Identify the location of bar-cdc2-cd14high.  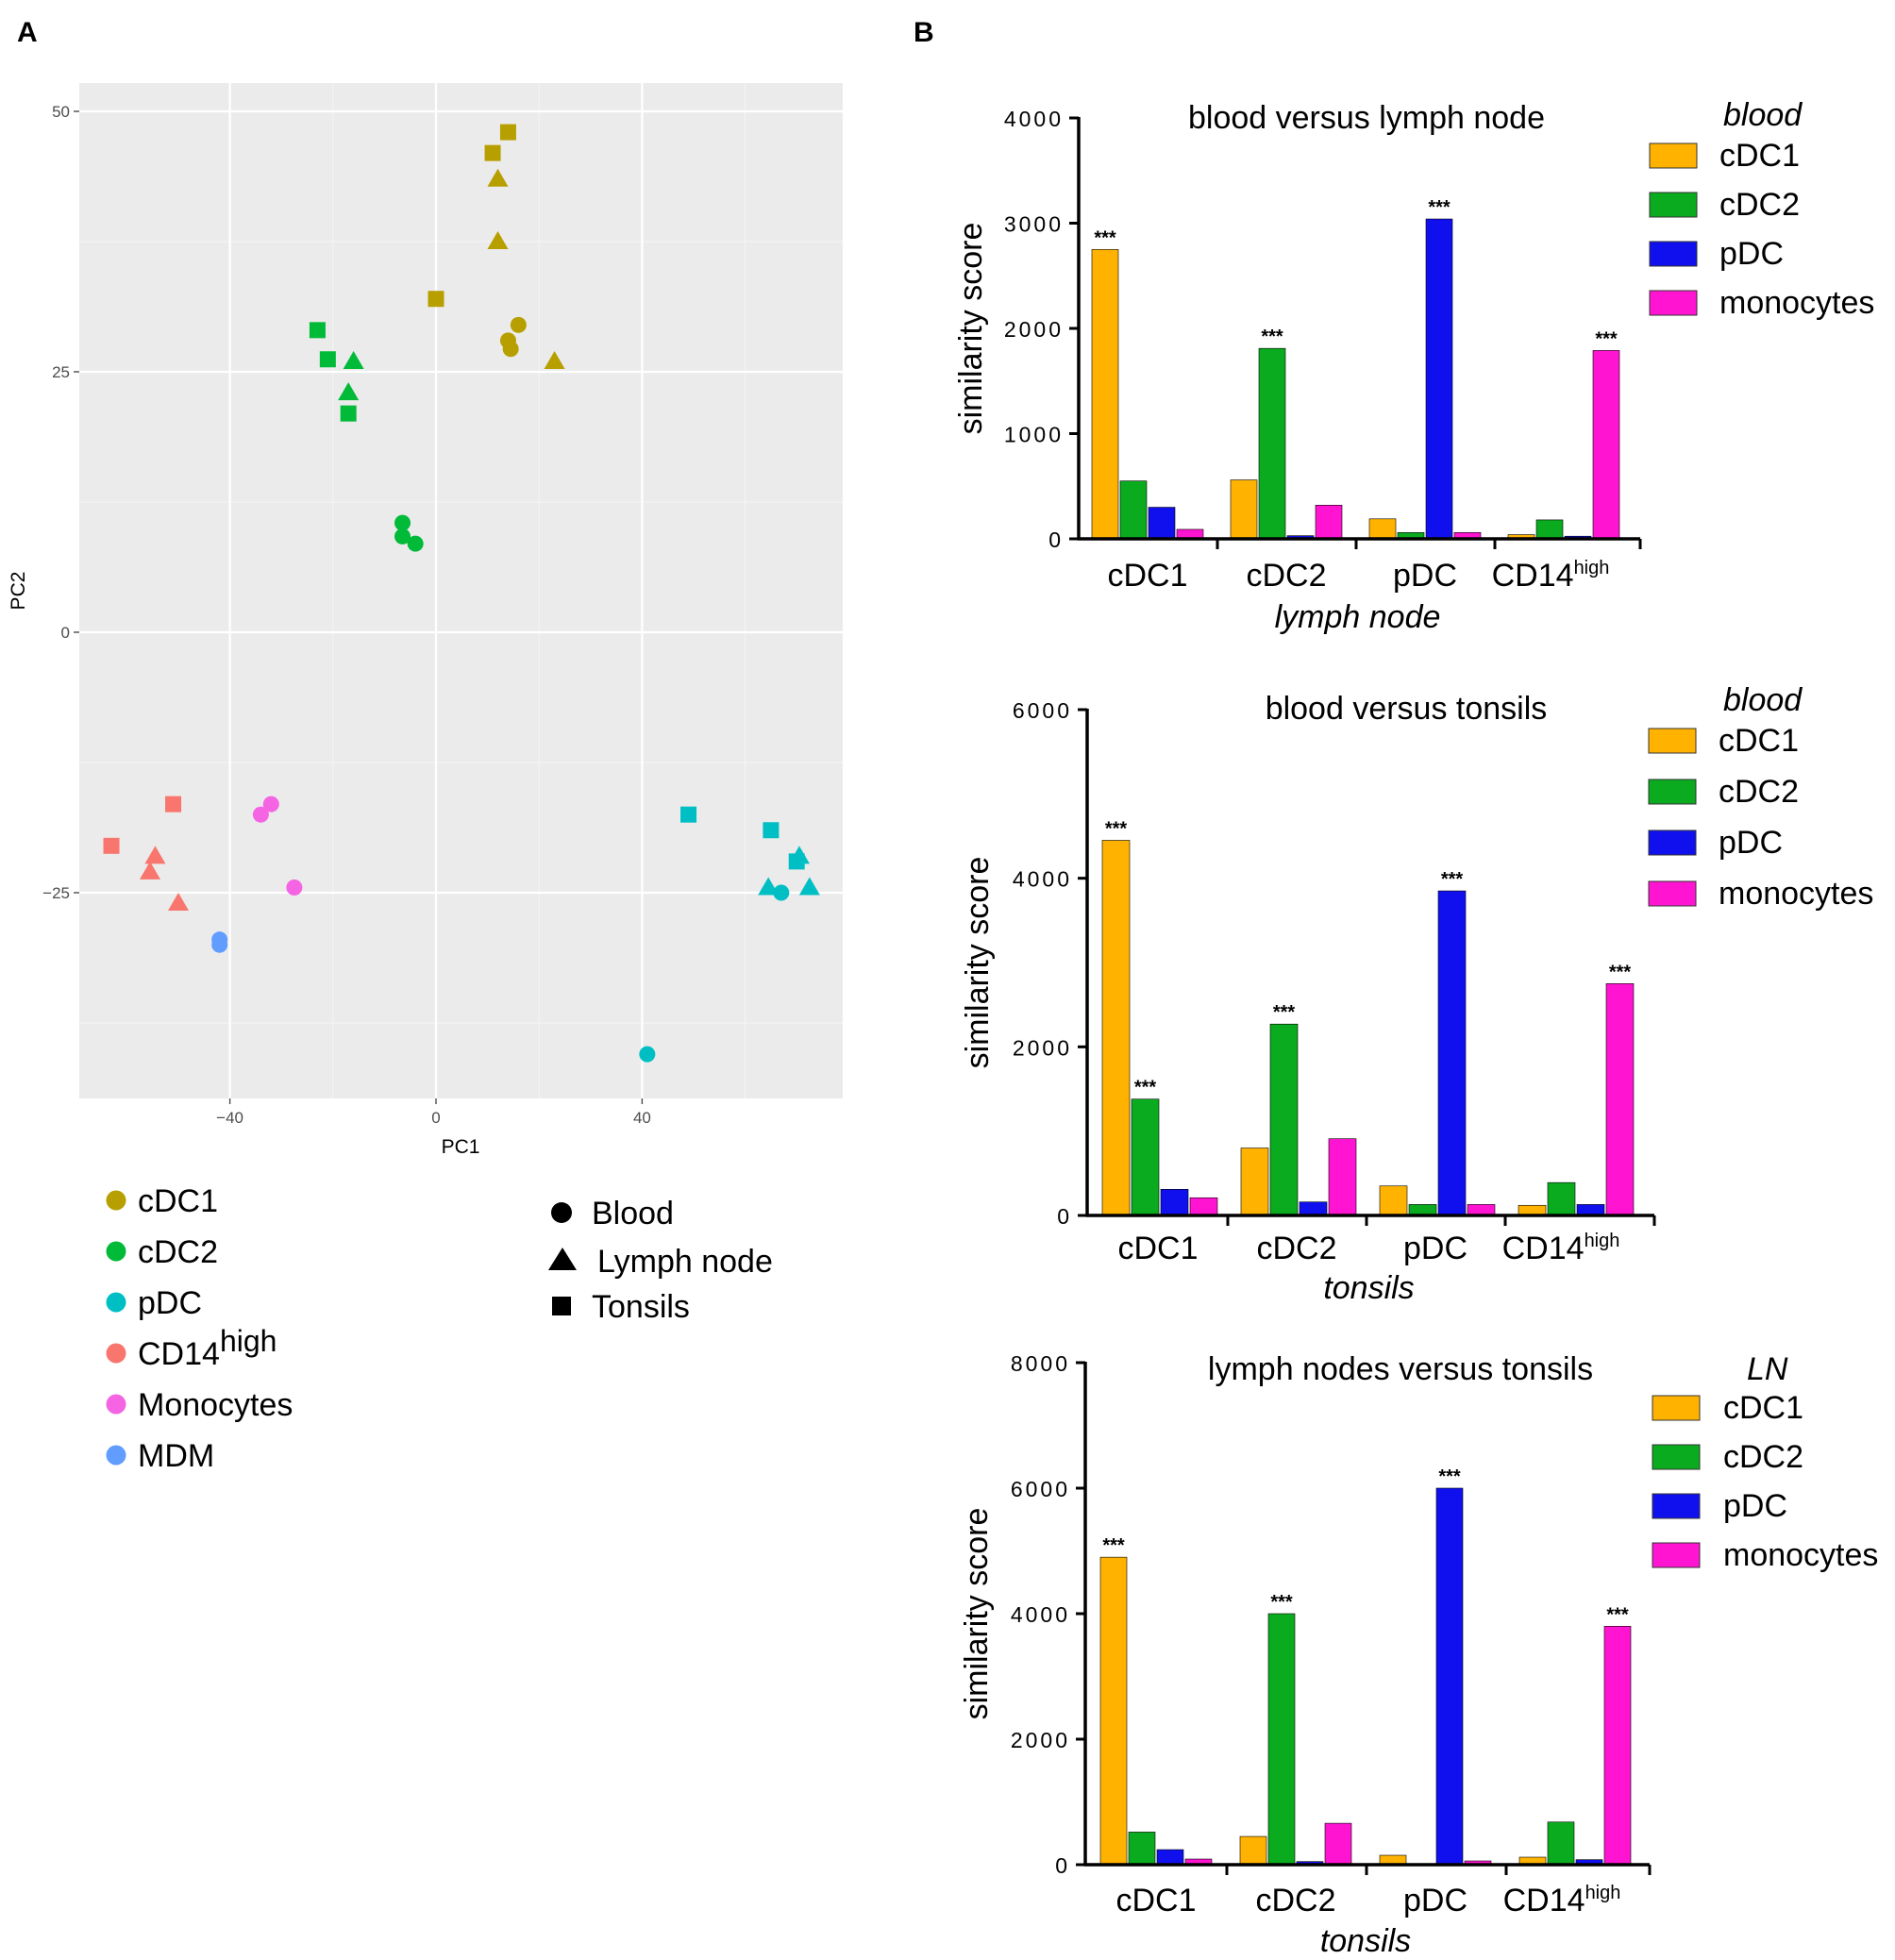
(1562, 1198).